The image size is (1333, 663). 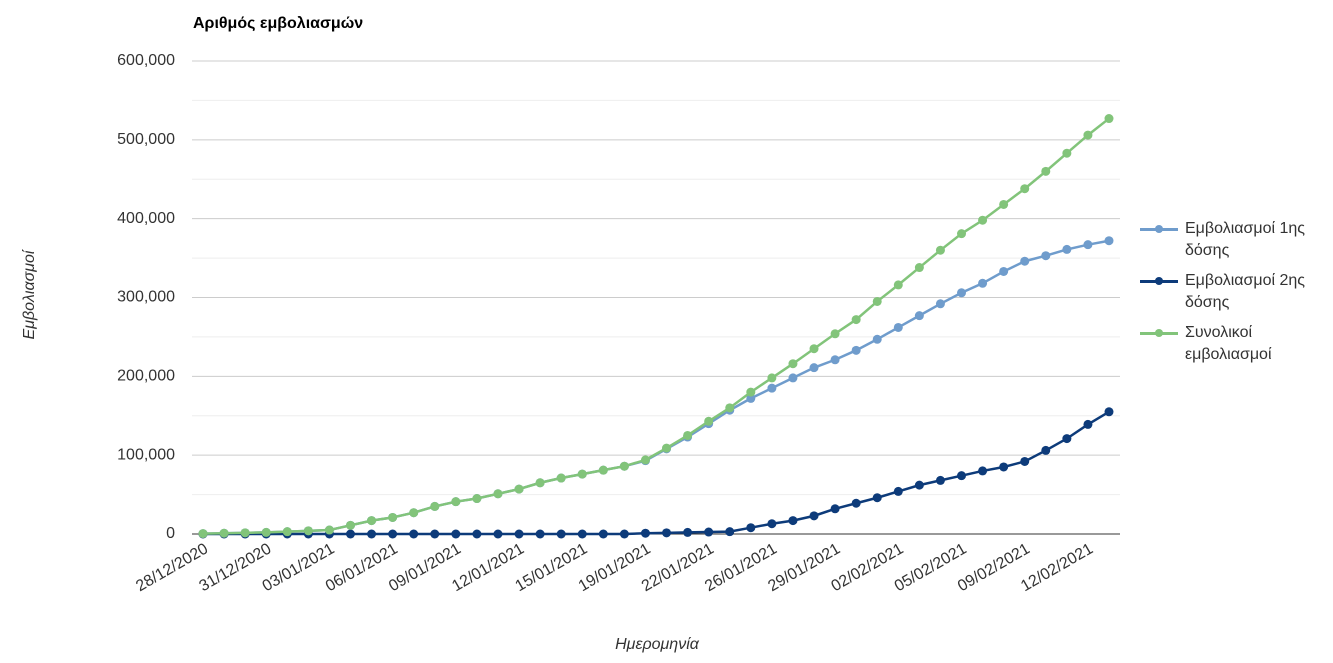 What do you see at coordinates (1235, 240) in the screenshot?
I see `legend-item: Εμβολιασμοί 1ης δόσης` at bounding box center [1235, 240].